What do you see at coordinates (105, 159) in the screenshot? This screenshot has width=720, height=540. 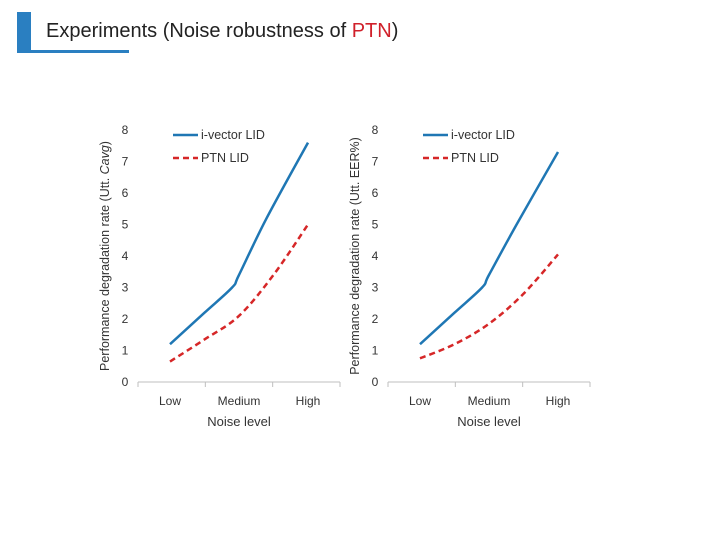 I see `y-axis-label-italic: Cavg` at bounding box center [105, 159].